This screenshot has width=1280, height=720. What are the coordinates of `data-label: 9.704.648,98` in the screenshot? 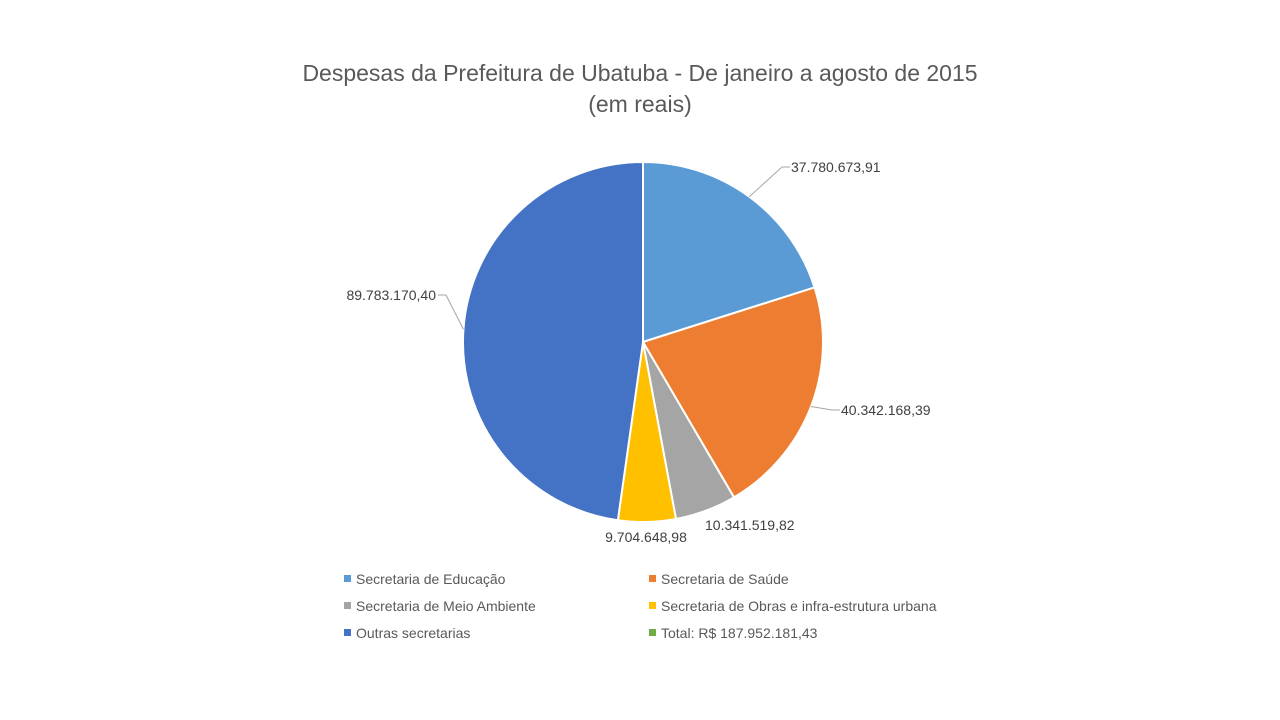 It's located at (646, 537).